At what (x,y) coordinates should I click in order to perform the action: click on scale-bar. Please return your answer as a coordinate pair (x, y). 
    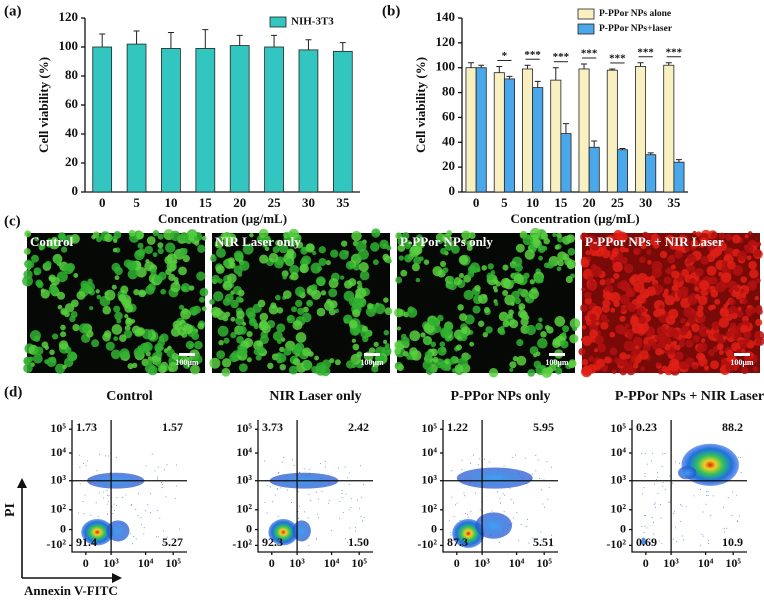
    Looking at the image, I should click on (742, 354).